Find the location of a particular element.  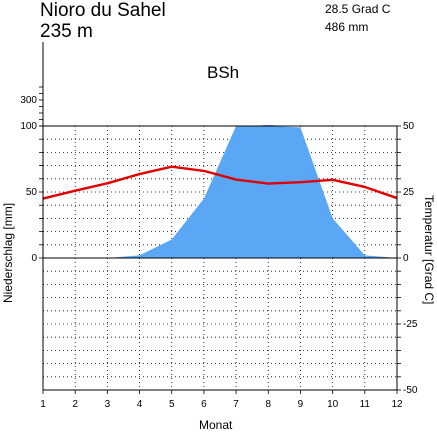

month-tick-label: 4 is located at coordinates (140, 404).